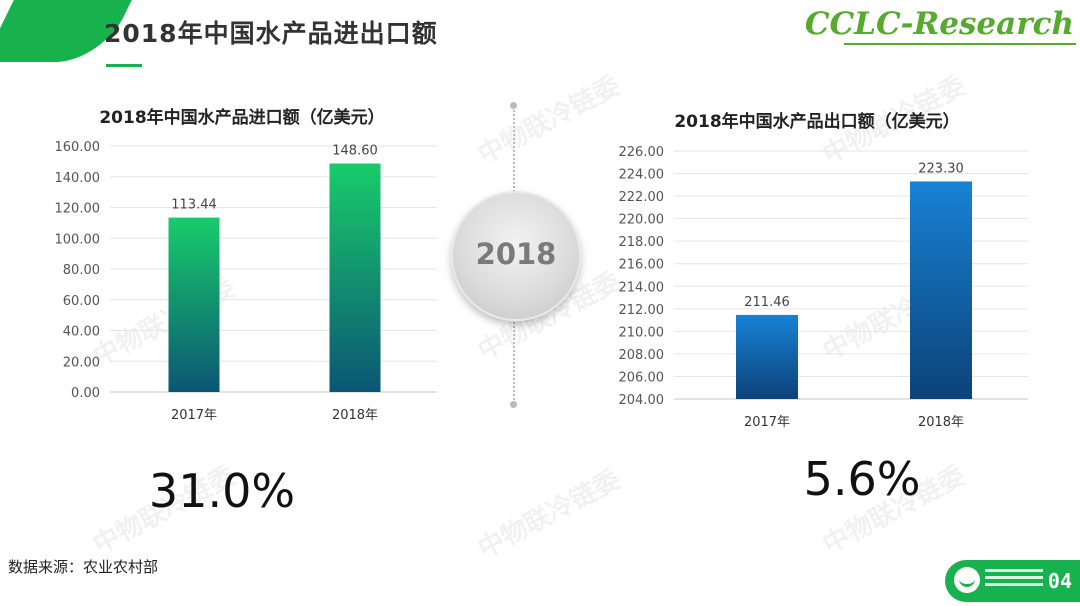  I want to click on import-growth-rate: 31.0%, so click(222, 491).